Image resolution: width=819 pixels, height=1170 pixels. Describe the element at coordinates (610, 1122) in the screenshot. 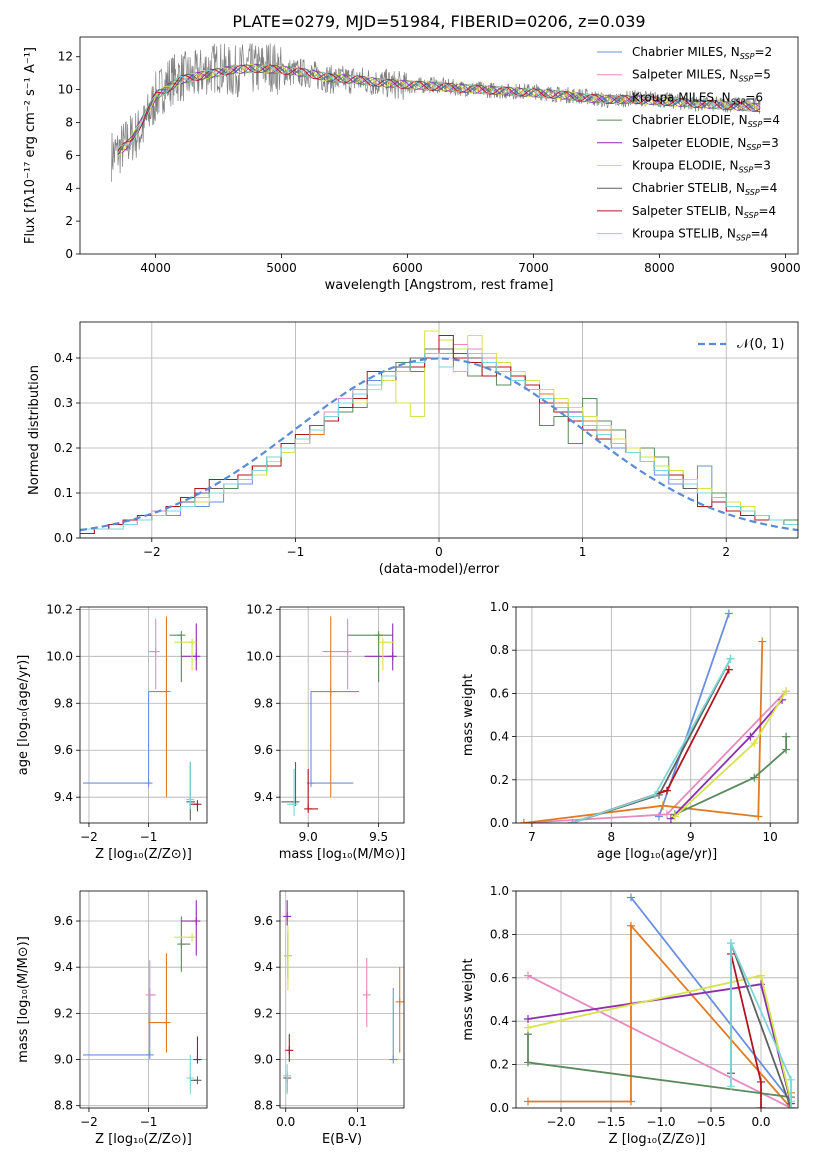

I see `x-tick-label: −1.5` at that location.